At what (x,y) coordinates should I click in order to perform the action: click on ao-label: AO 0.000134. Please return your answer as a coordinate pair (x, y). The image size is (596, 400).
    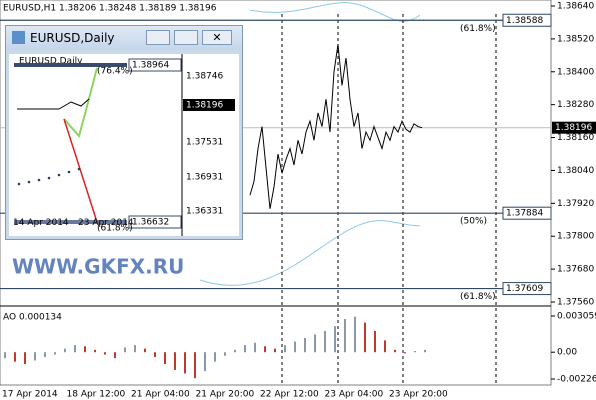
    Looking at the image, I should click on (32, 318).